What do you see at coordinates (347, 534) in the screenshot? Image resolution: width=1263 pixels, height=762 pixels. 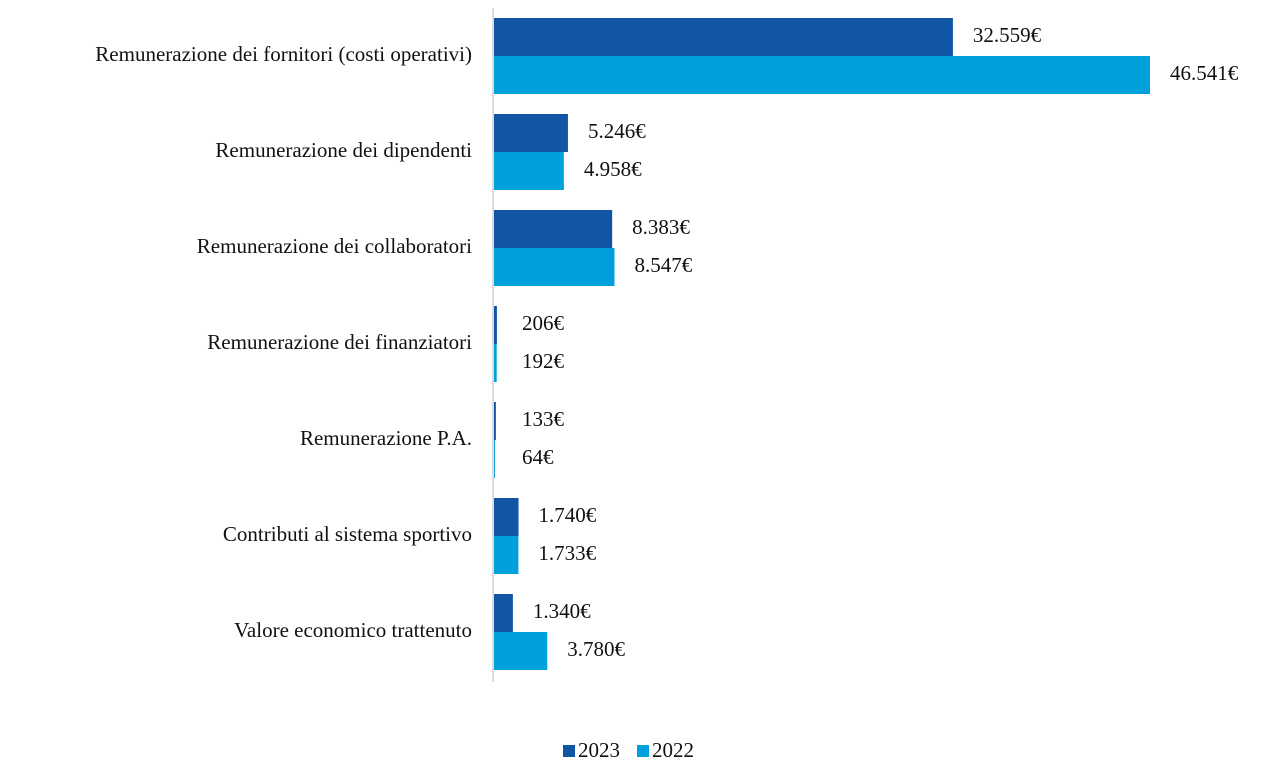 I see `category-label: Contributi al sistema sportivo` at bounding box center [347, 534].